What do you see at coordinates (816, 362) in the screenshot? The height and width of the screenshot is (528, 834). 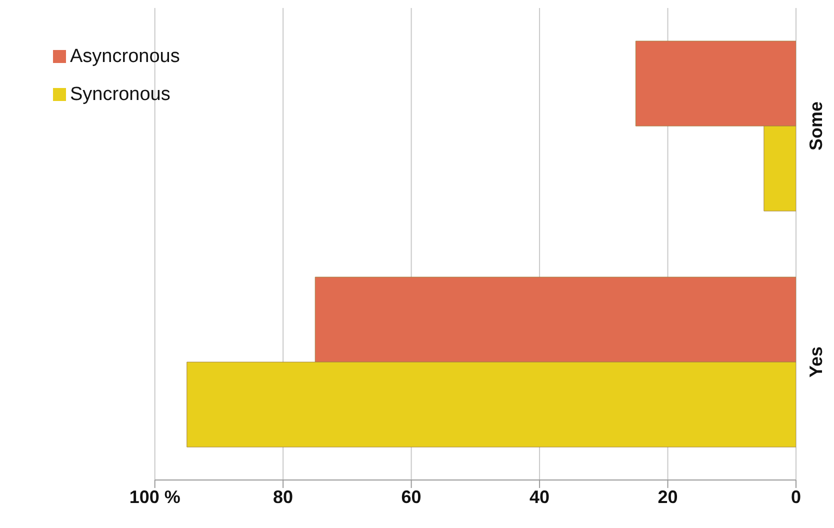 I see `y-tick-label: Yes` at bounding box center [816, 362].